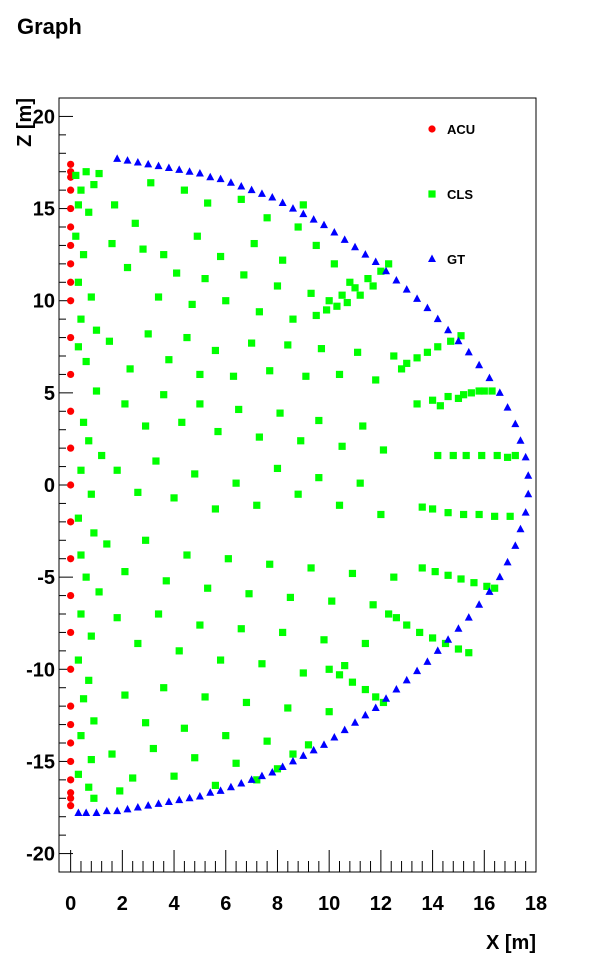 The image size is (596, 972). I want to click on x-tick-label: 0, so click(70, 904).